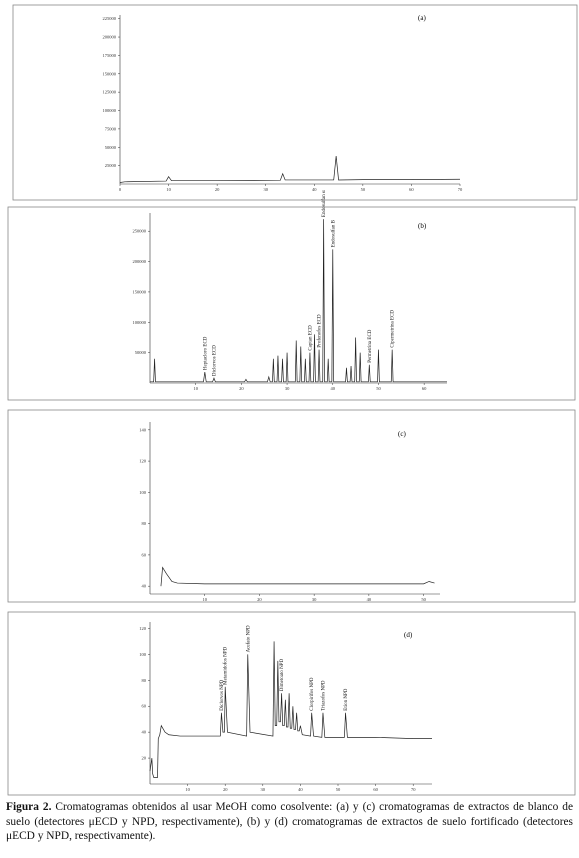  I want to click on peak-label: Diclorvos NPD, so click(222, 694).